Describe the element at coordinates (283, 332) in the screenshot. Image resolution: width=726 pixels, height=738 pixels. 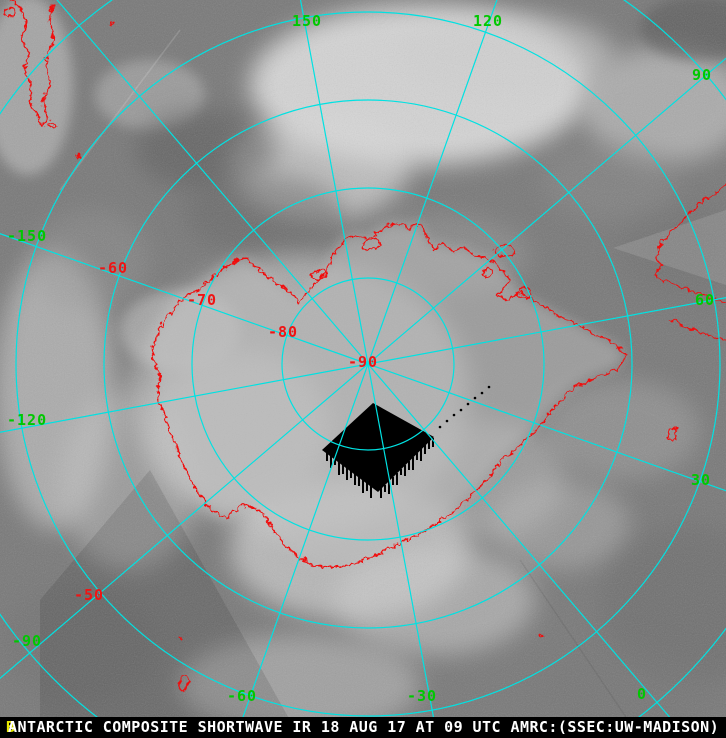
I see `lat-label-m80: -80` at that location.